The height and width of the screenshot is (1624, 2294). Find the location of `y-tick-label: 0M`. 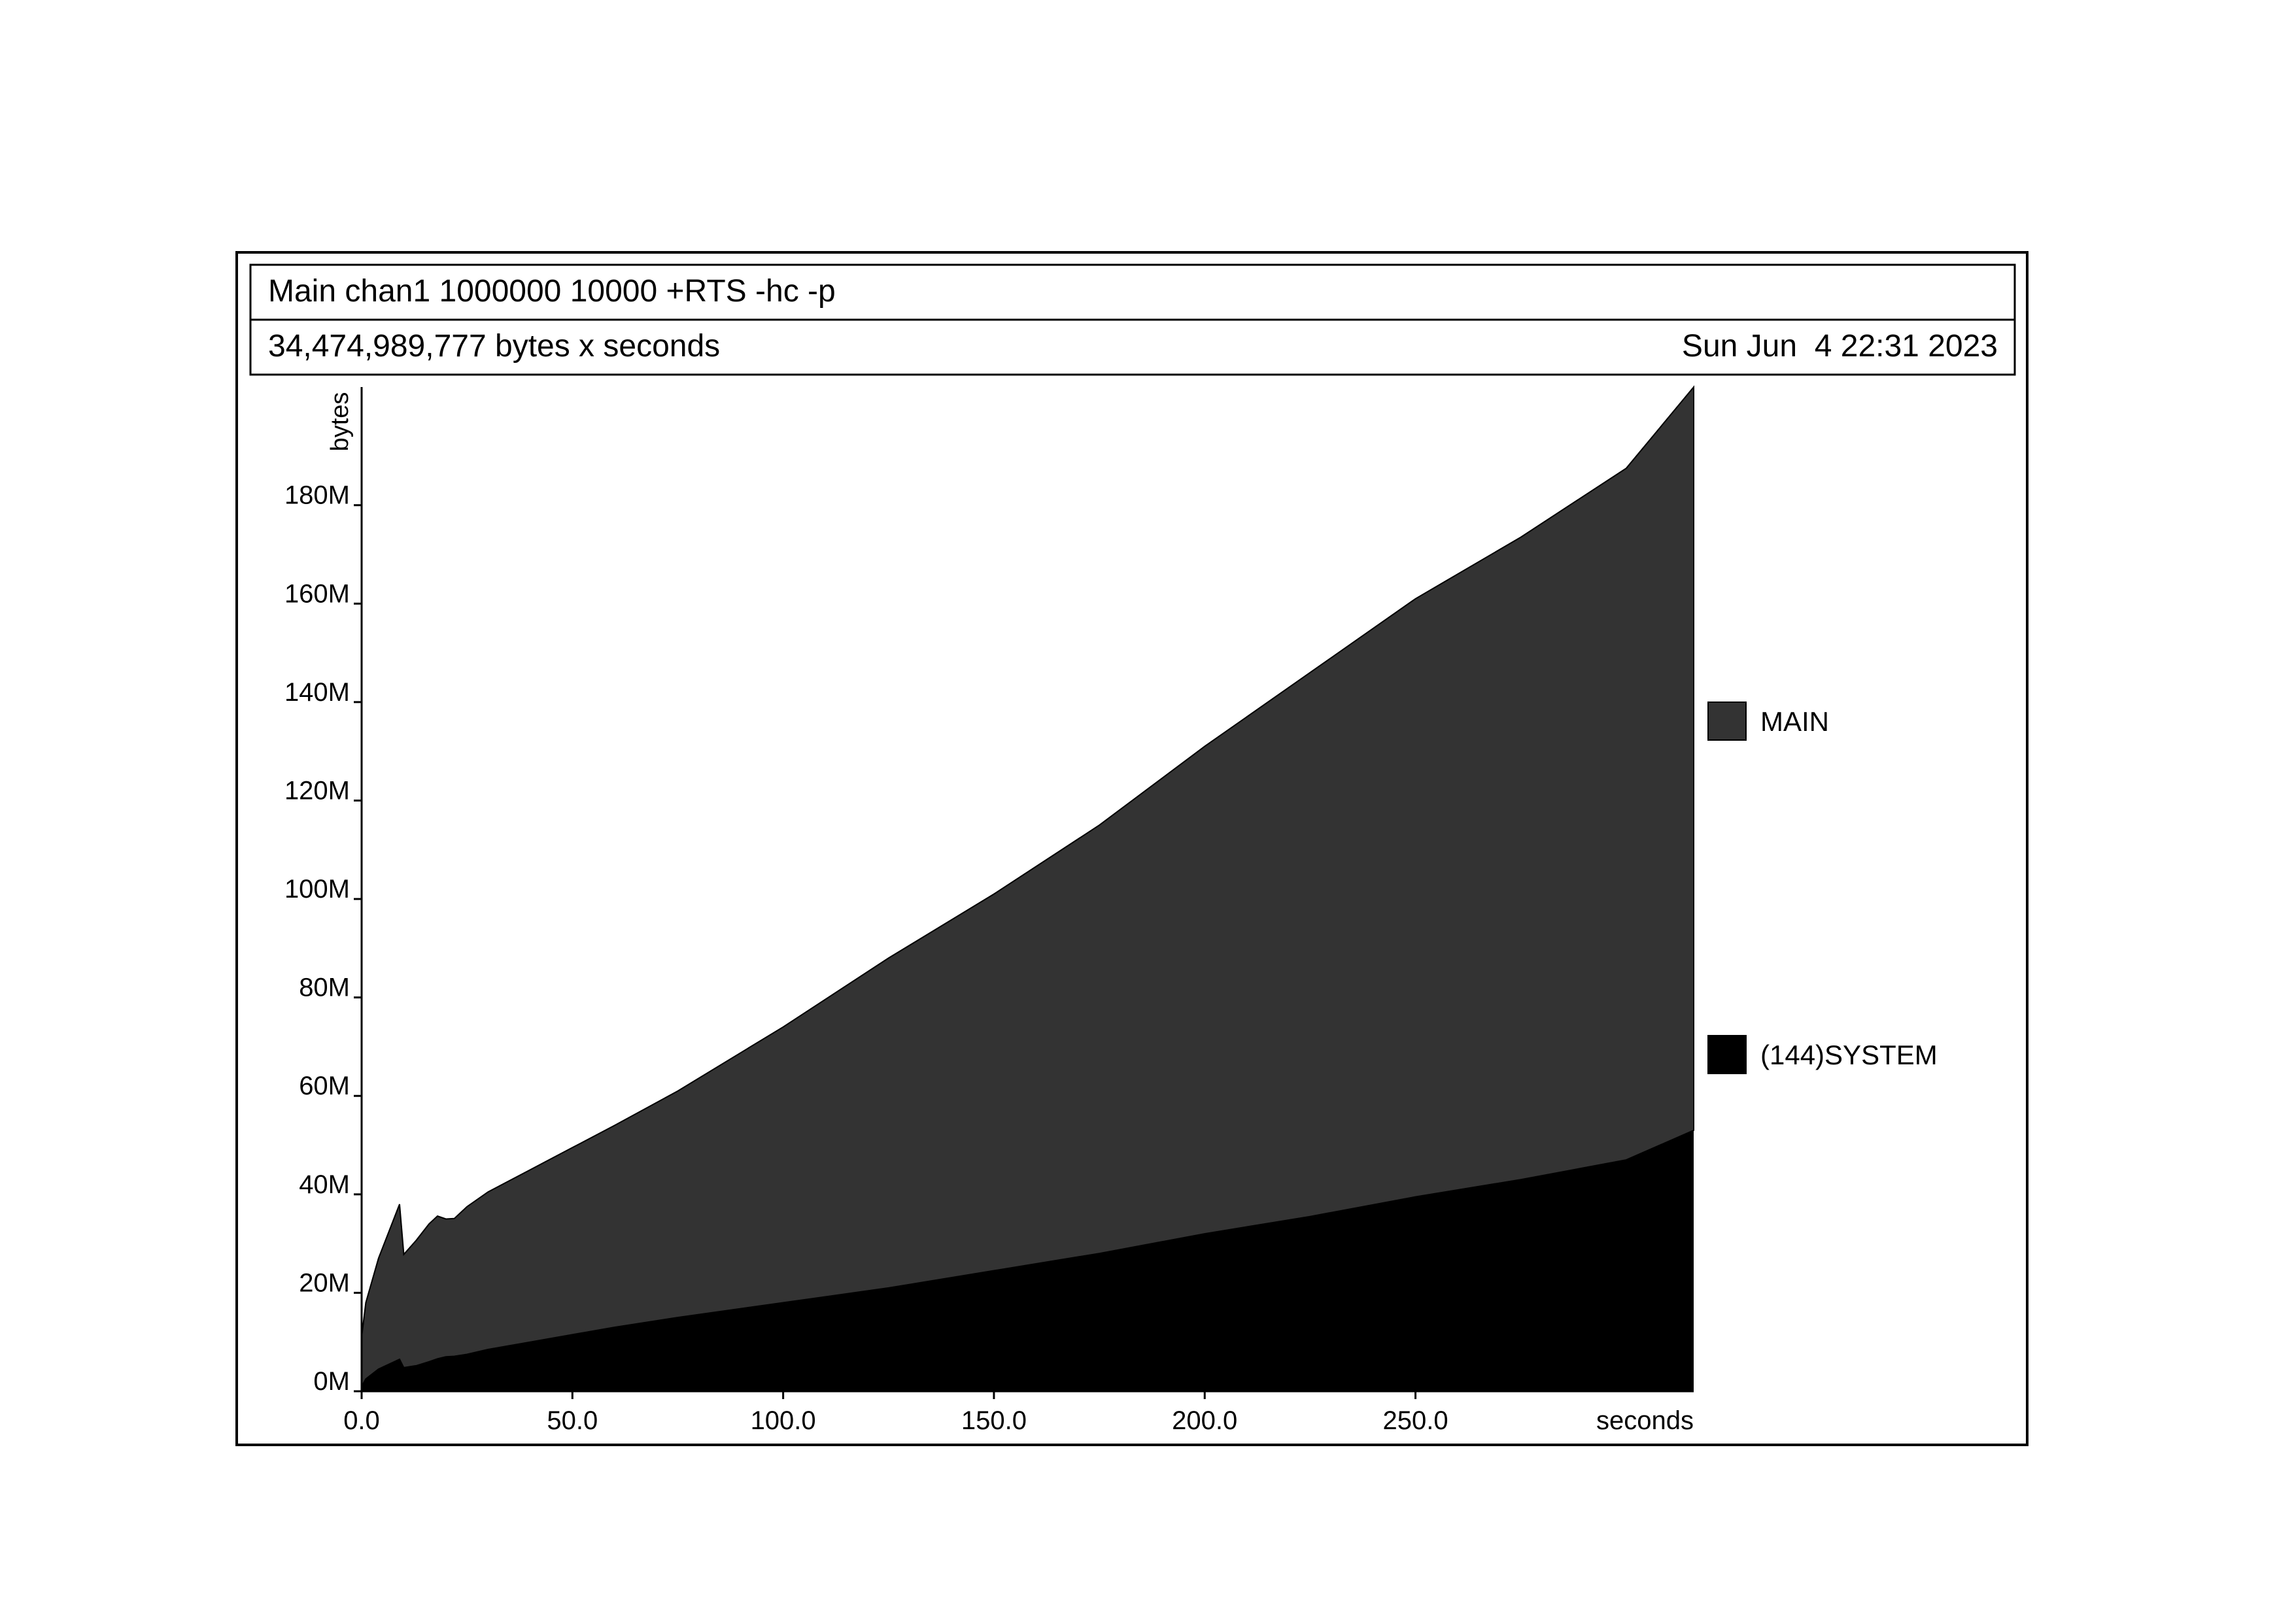

y-tick-label: 0M is located at coordinates (331, 1381).